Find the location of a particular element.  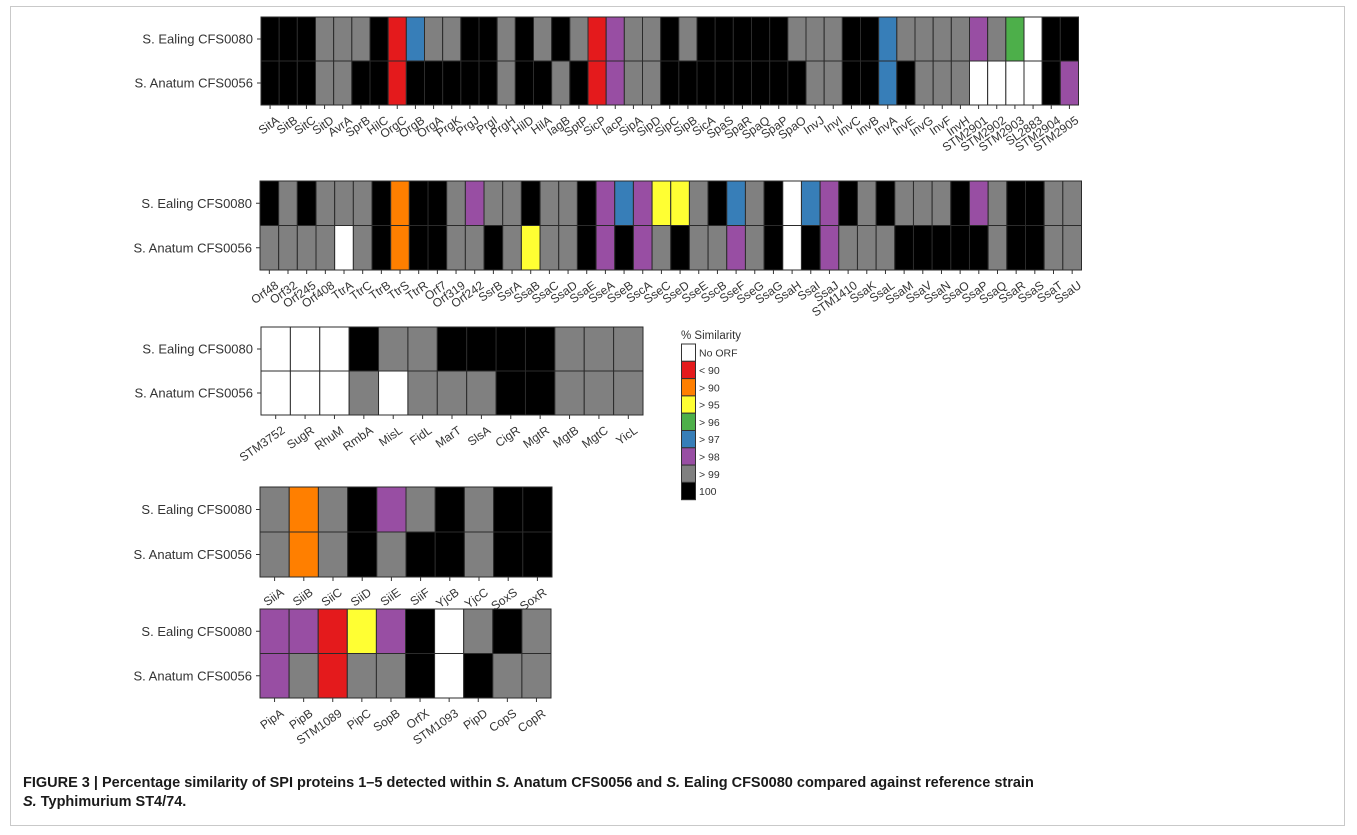

column-label: YjcC is located at coordinates (476, 598).